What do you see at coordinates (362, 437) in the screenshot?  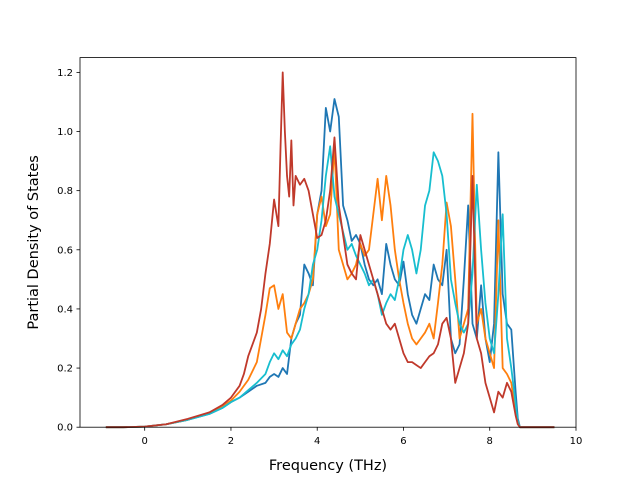 I see `x-axis-ticks: 0 2 4 6 8 10` at bounding box center [362, 437].